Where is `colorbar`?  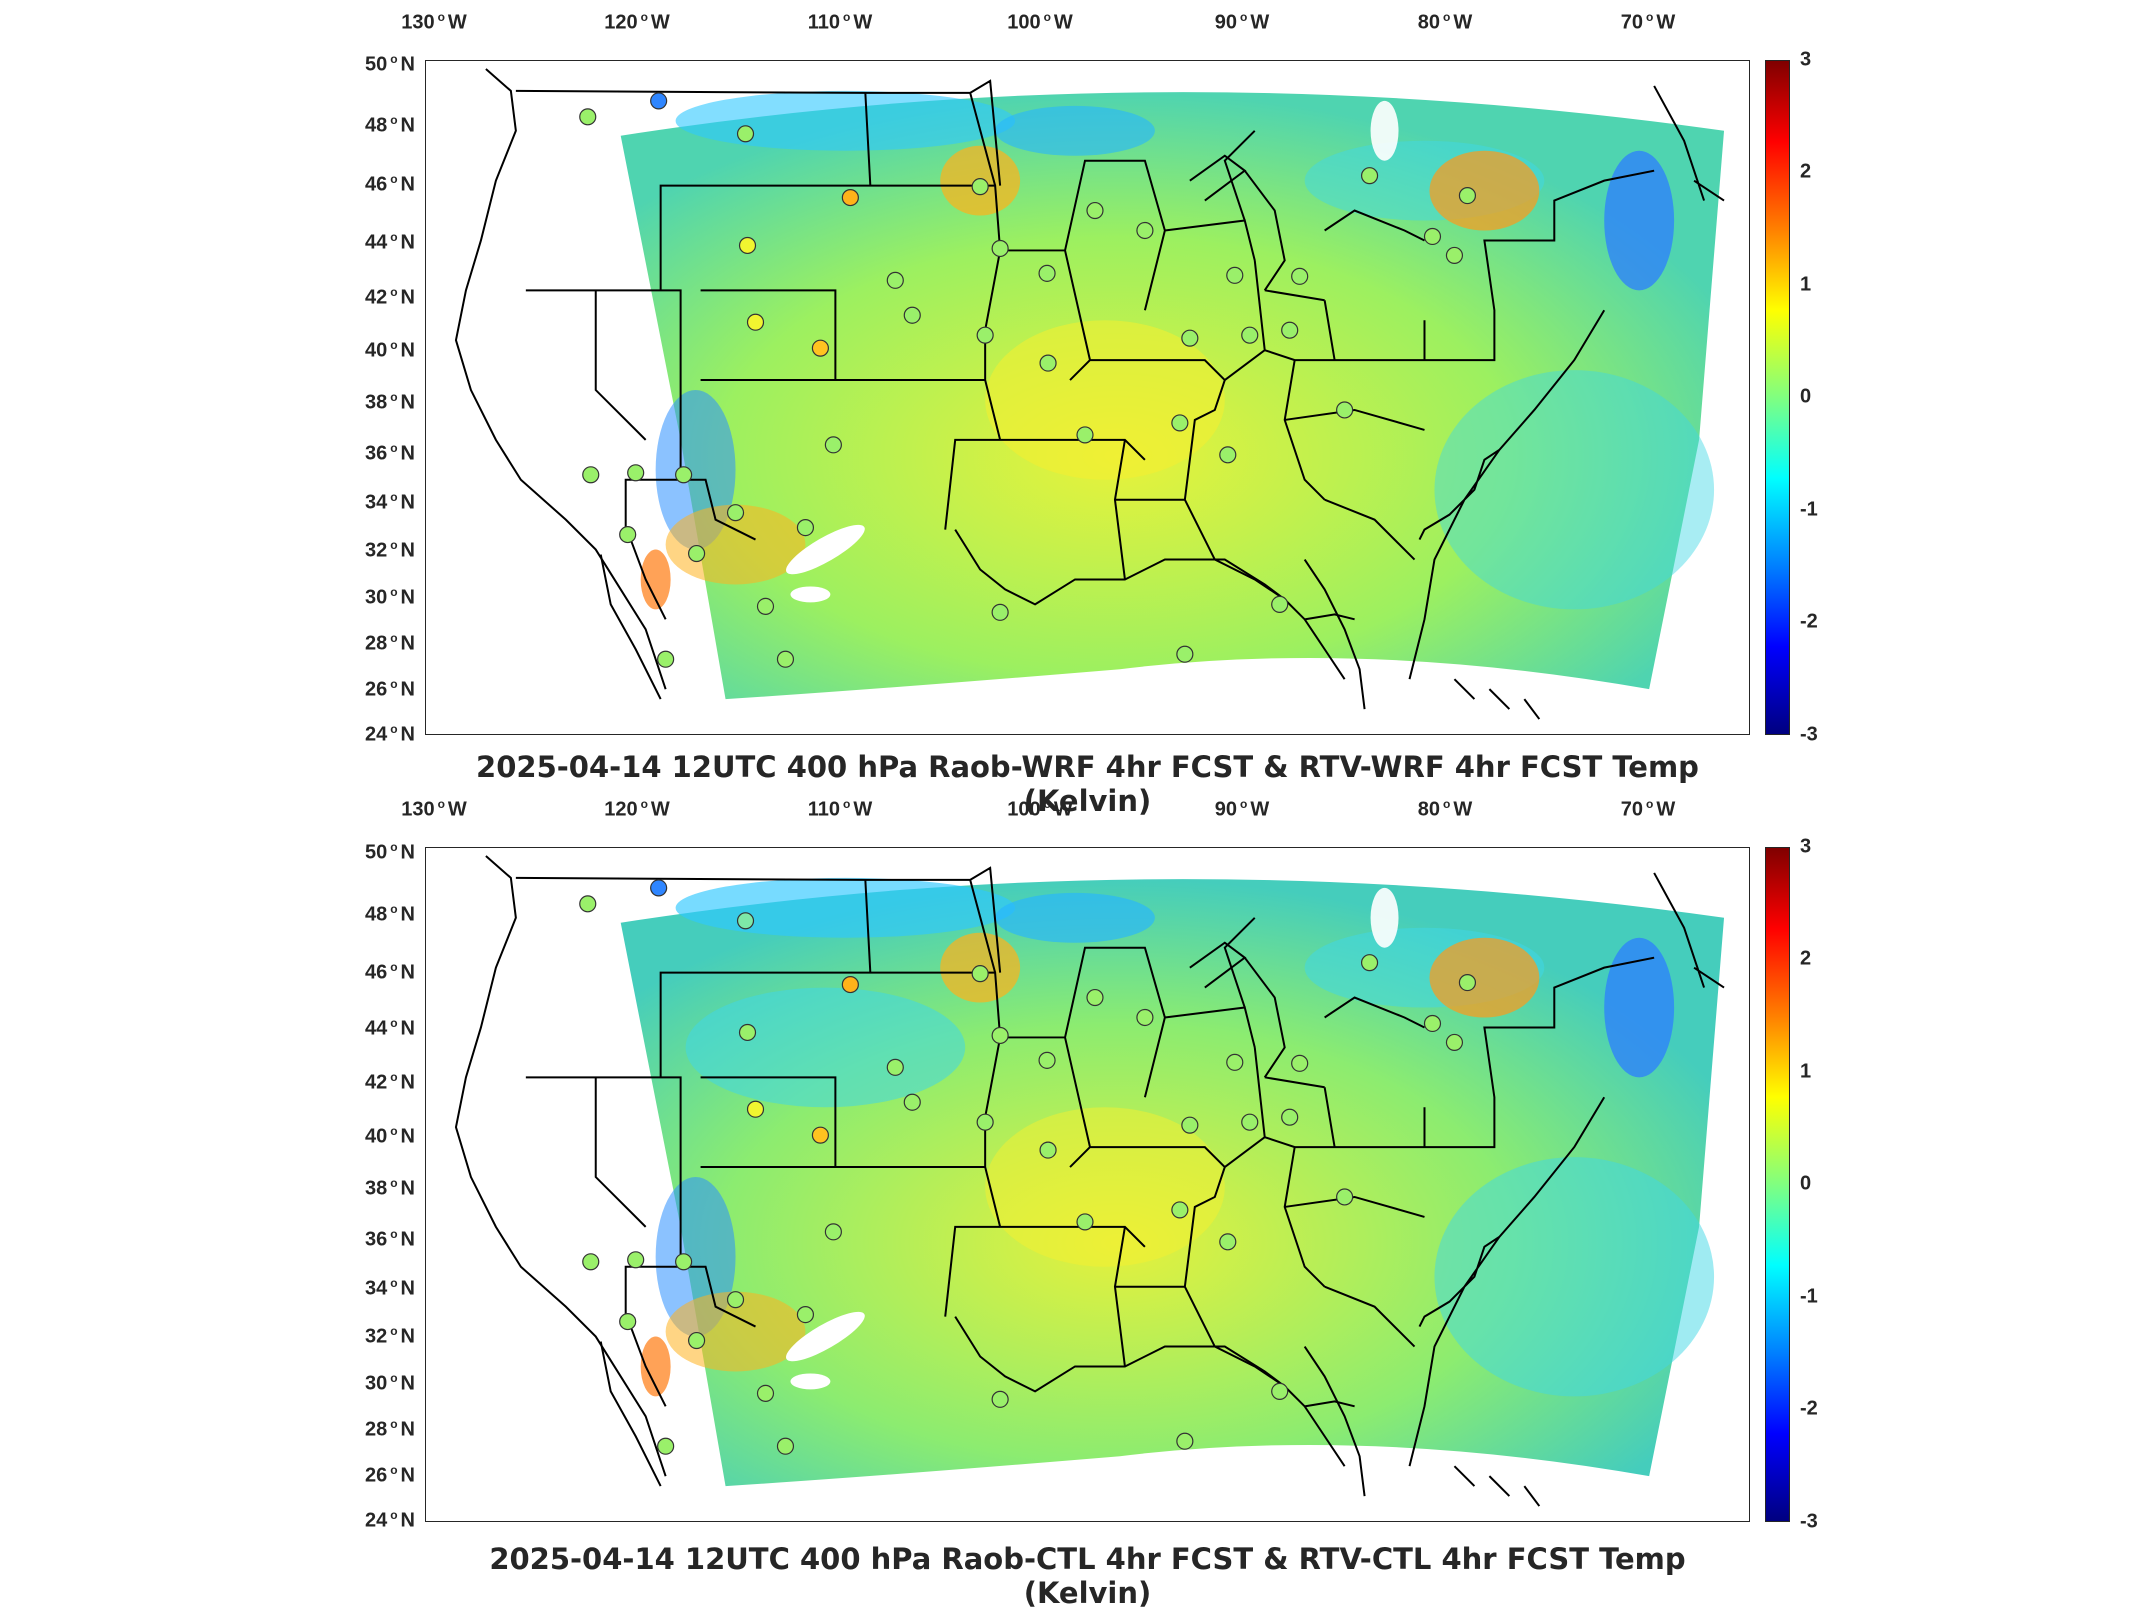
colorbar is located at coordinates (1777, 397).